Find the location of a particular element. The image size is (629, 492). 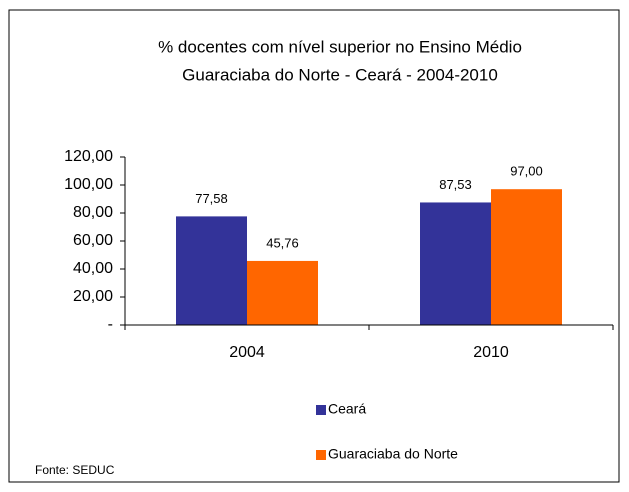

x-tick-label: 2010 is located at coordinates (491, 352).